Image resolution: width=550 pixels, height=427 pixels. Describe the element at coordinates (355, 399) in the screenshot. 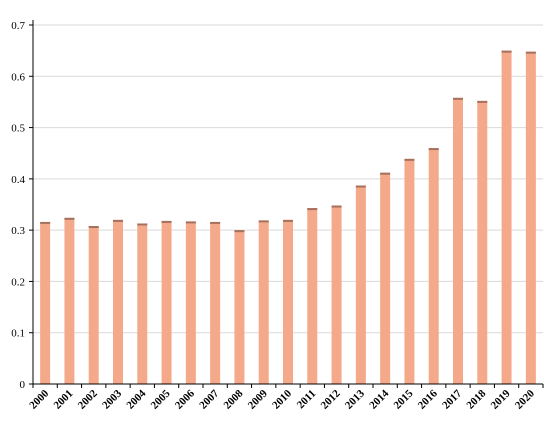

I see `x-tick-label: 2013` at that location.